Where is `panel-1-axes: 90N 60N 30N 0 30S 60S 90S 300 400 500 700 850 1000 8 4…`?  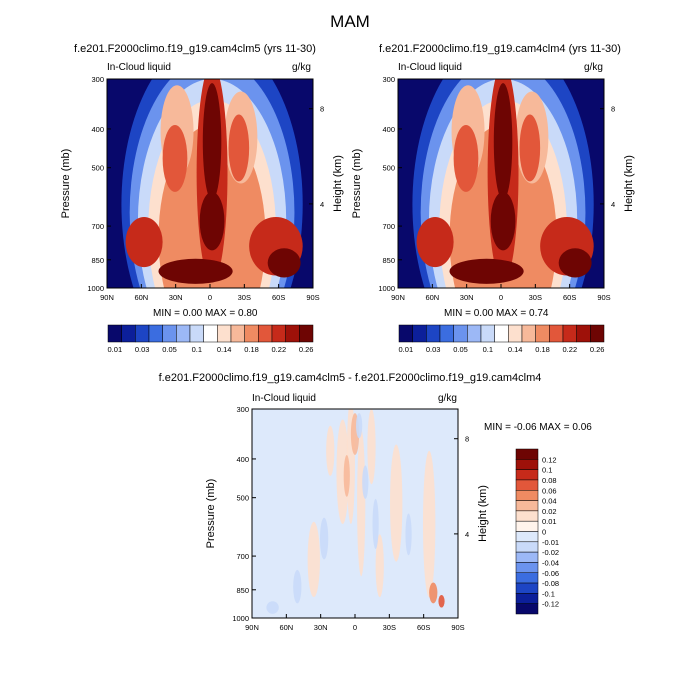 panel-1-axes: 90N 60N 30N 0 30S 60S 90S 300 400 500 700 850 1000 8 4… is located at coordinates (202, 188).